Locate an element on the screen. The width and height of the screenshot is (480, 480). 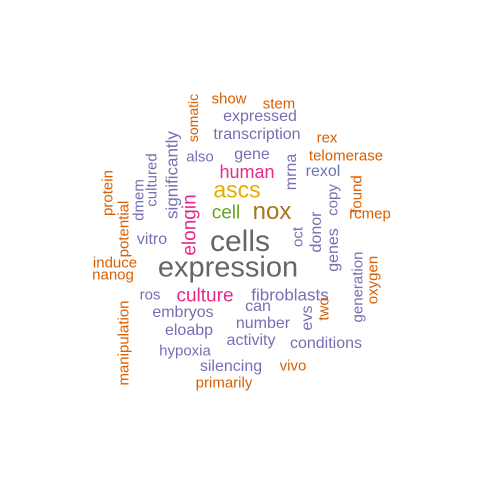
word-primarily: primarily is located at coordinates (224, 383).